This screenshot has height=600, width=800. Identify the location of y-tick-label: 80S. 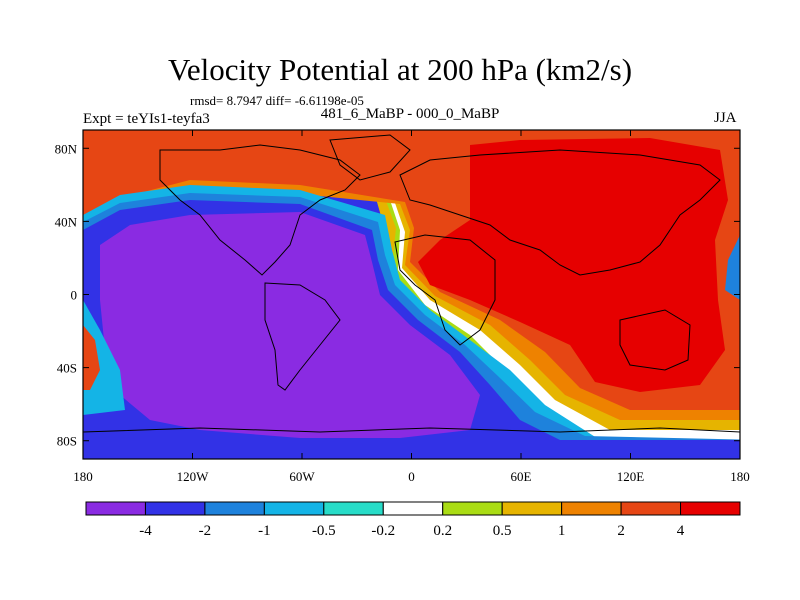
(67, 441).